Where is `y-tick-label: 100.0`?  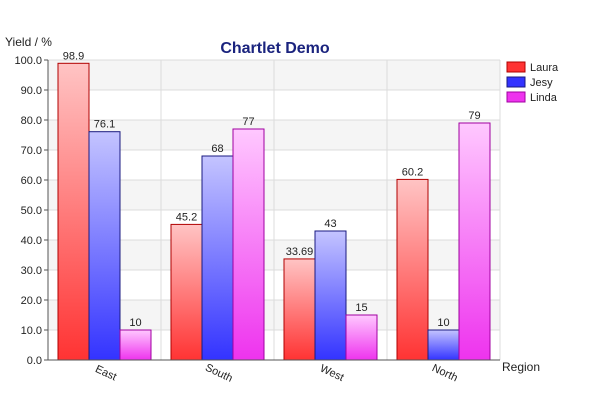 y-tick-label: 100.0 is located at coordinates (28, 61).